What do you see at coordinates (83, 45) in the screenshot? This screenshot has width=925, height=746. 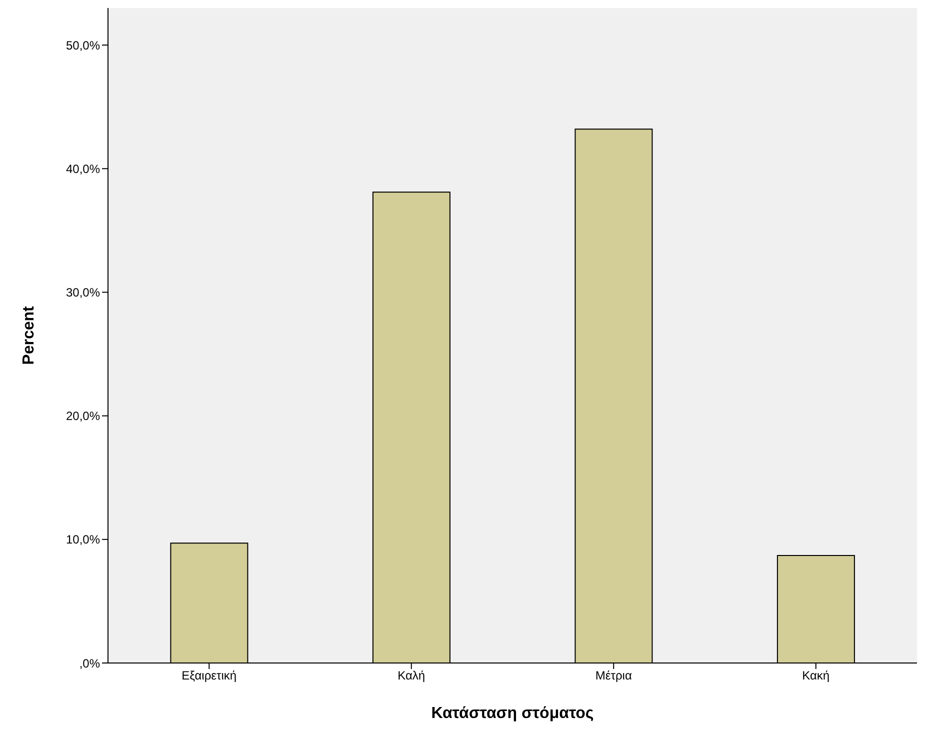 I see `y-tick-label: 50,0%` at bounding box center [83, 45].